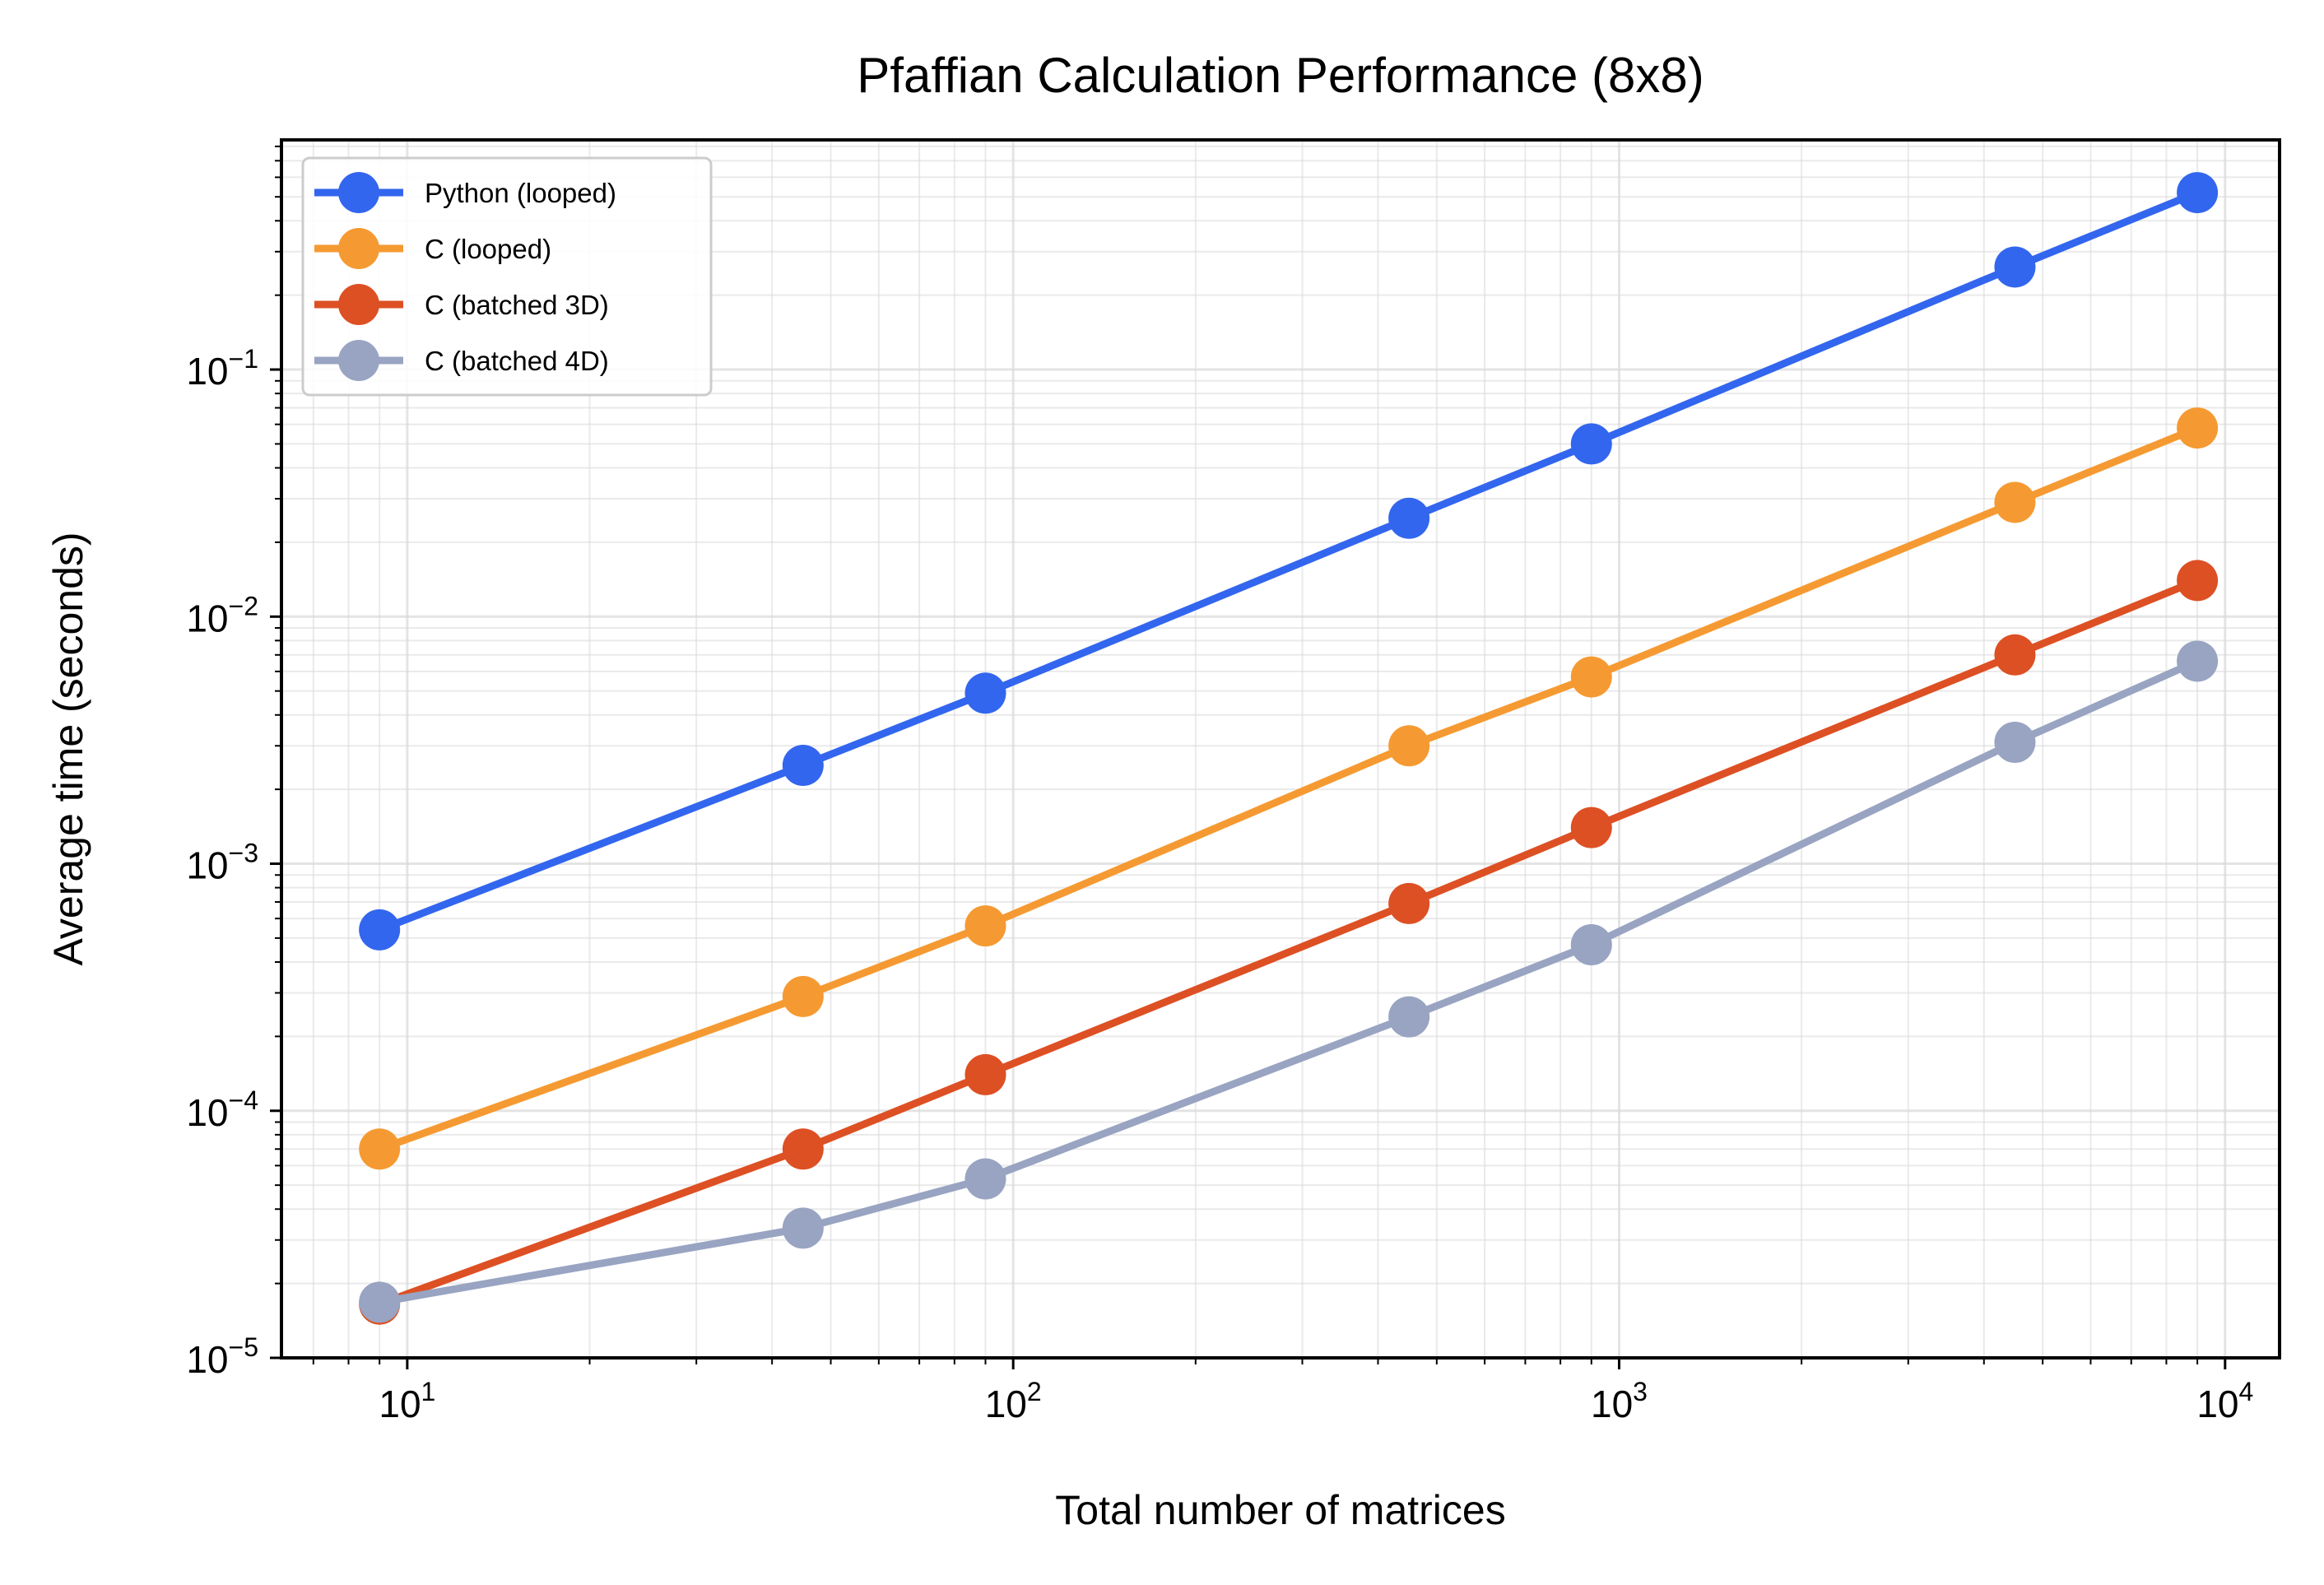  Describe the element at coordinates (222, 863) in the screenshot. I see `y-tick-label: 10⁻³` at that location.